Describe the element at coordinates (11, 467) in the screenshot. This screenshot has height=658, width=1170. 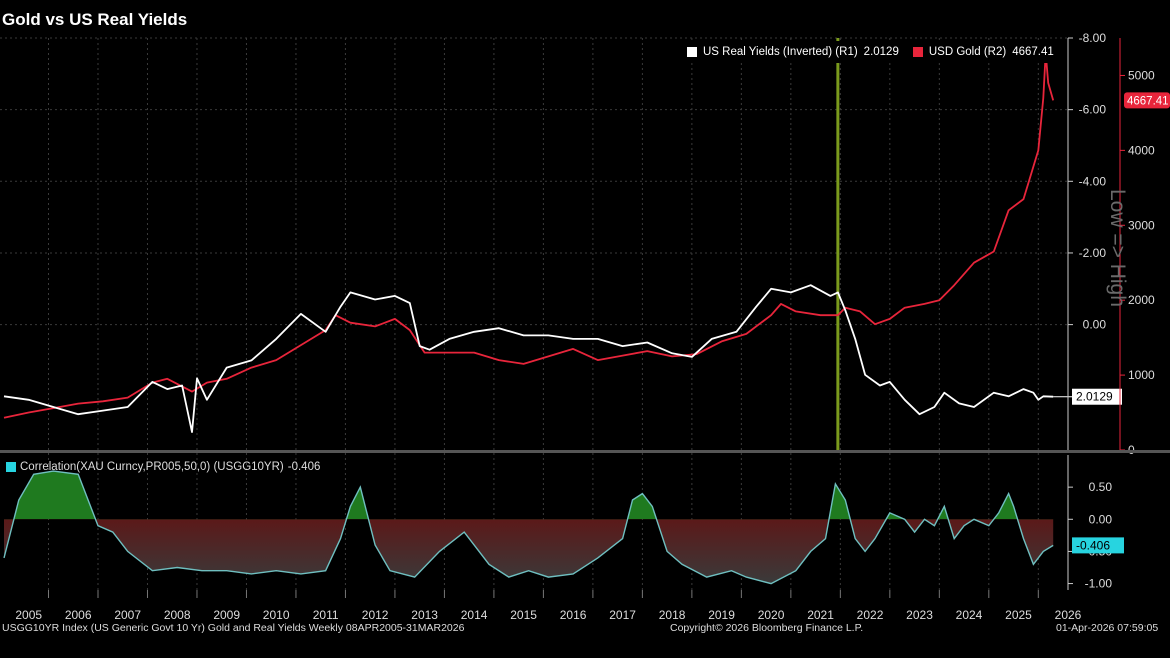
I see `correlation-legend-swatch` at that location.